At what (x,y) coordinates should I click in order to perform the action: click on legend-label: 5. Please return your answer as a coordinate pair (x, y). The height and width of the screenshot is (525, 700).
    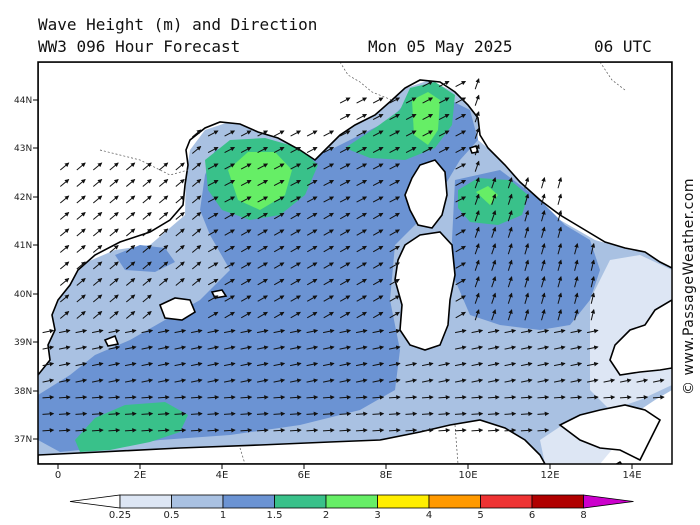
    Looking at the image, I should click on (480, 515).